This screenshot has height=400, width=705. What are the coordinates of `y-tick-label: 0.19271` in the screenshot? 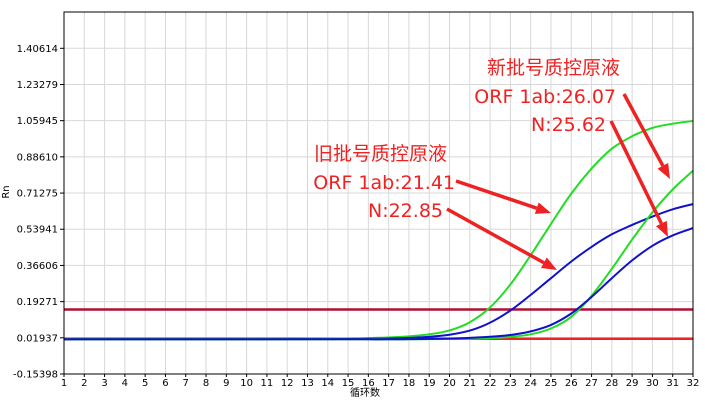 It's located at (37, 302).